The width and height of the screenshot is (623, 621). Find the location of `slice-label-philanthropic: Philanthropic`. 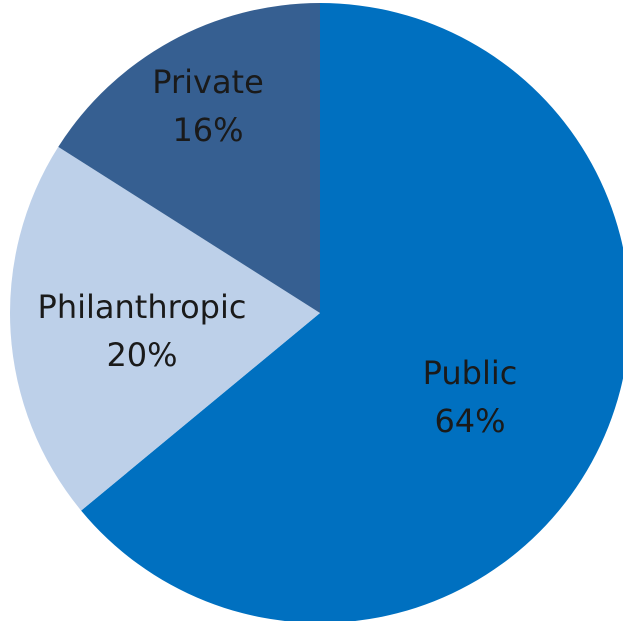

slice-label-philanthropic: Philanthropic is located at coordinates (142, 307).